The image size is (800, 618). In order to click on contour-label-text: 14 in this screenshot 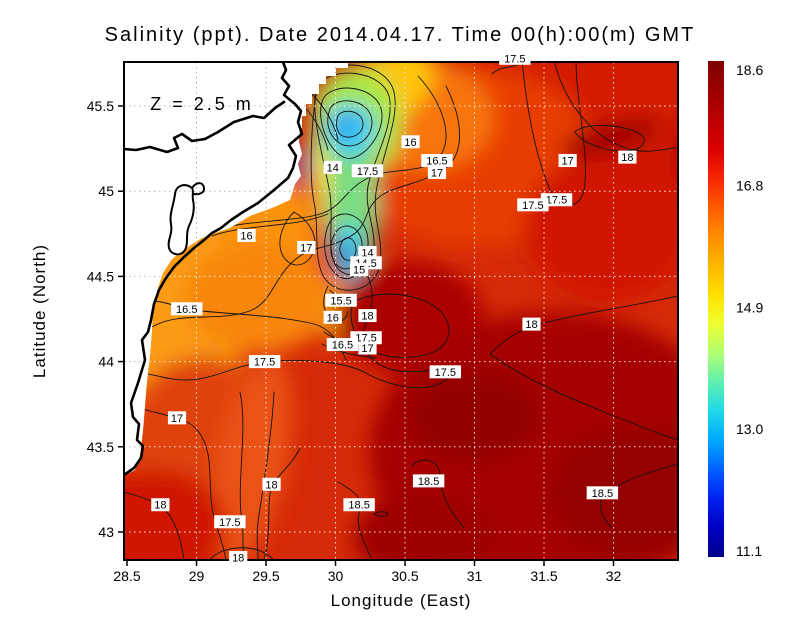, I will do `click(333, 168)`.